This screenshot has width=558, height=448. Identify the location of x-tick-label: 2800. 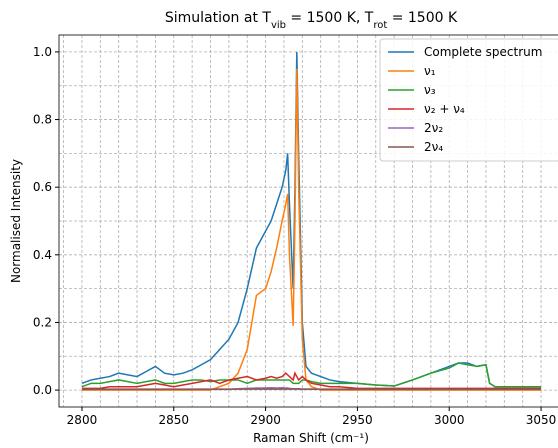
(82, 420).